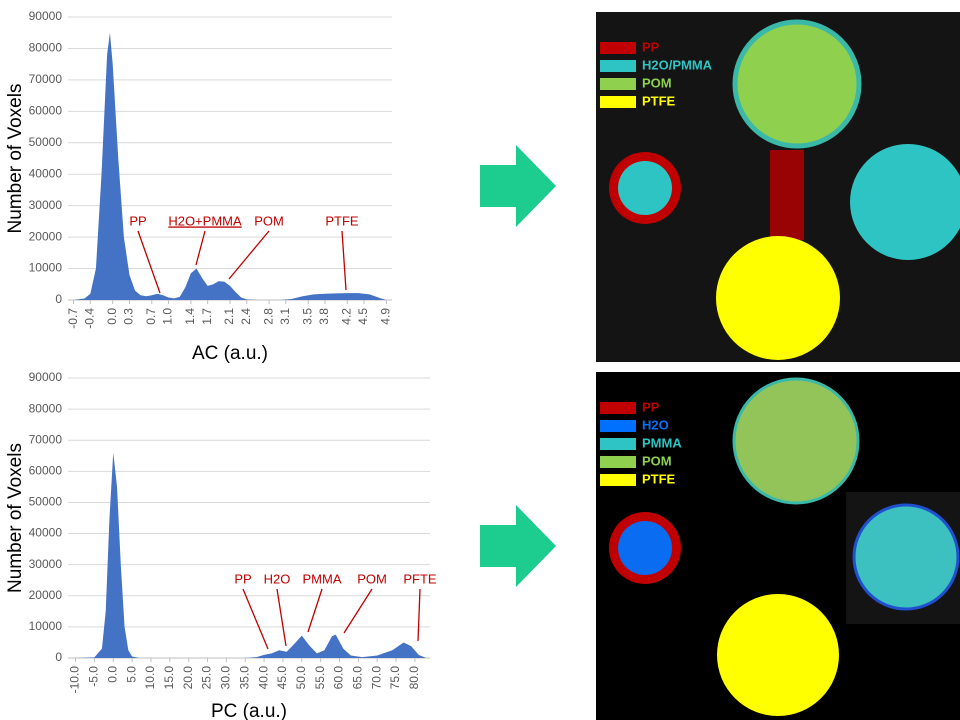  Describe the element at coordinates (229, 316) in the screenshot. I see `x-tick-label: 2.1` at that location.